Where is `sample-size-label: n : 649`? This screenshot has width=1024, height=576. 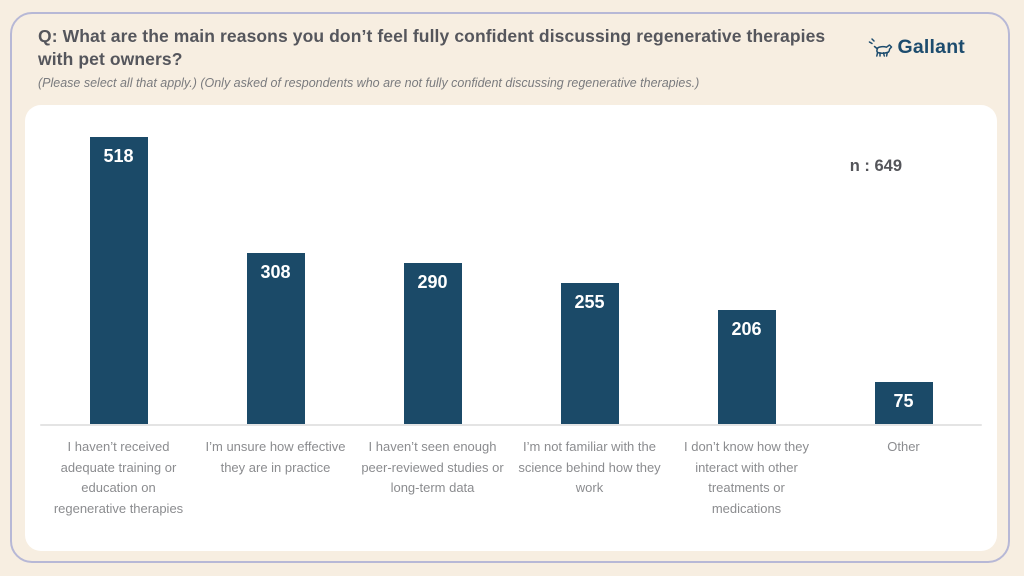 sample-size-label: n : 649 is located at coordinates (875, 166).